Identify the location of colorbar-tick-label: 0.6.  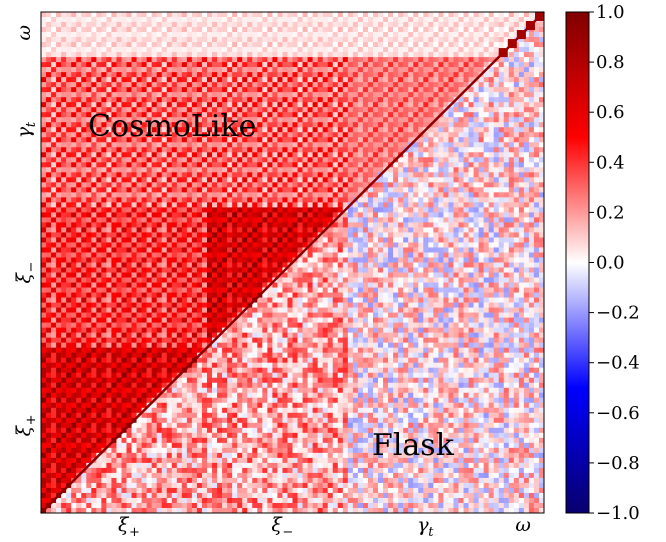
(610, 112).